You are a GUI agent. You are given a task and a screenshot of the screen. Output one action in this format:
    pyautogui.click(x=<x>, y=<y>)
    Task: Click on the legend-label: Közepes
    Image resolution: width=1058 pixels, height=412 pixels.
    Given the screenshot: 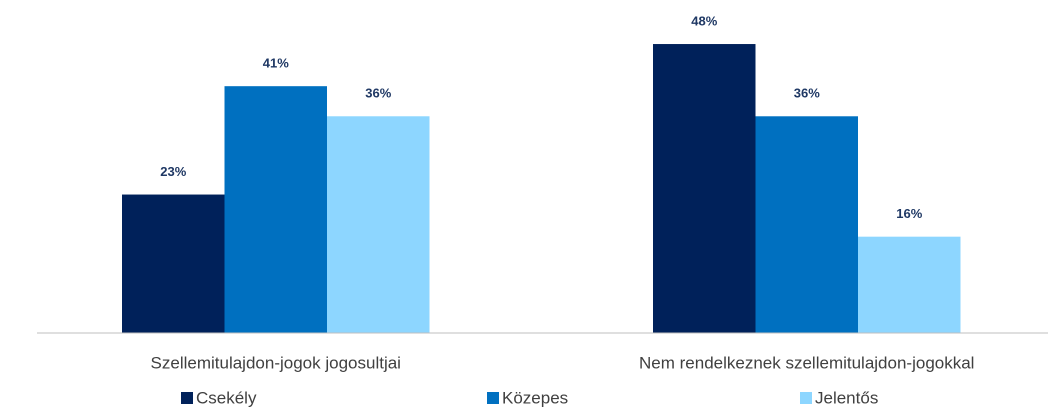 What is the action you would take?
    pyautogui.click(x=535, y=397)
    